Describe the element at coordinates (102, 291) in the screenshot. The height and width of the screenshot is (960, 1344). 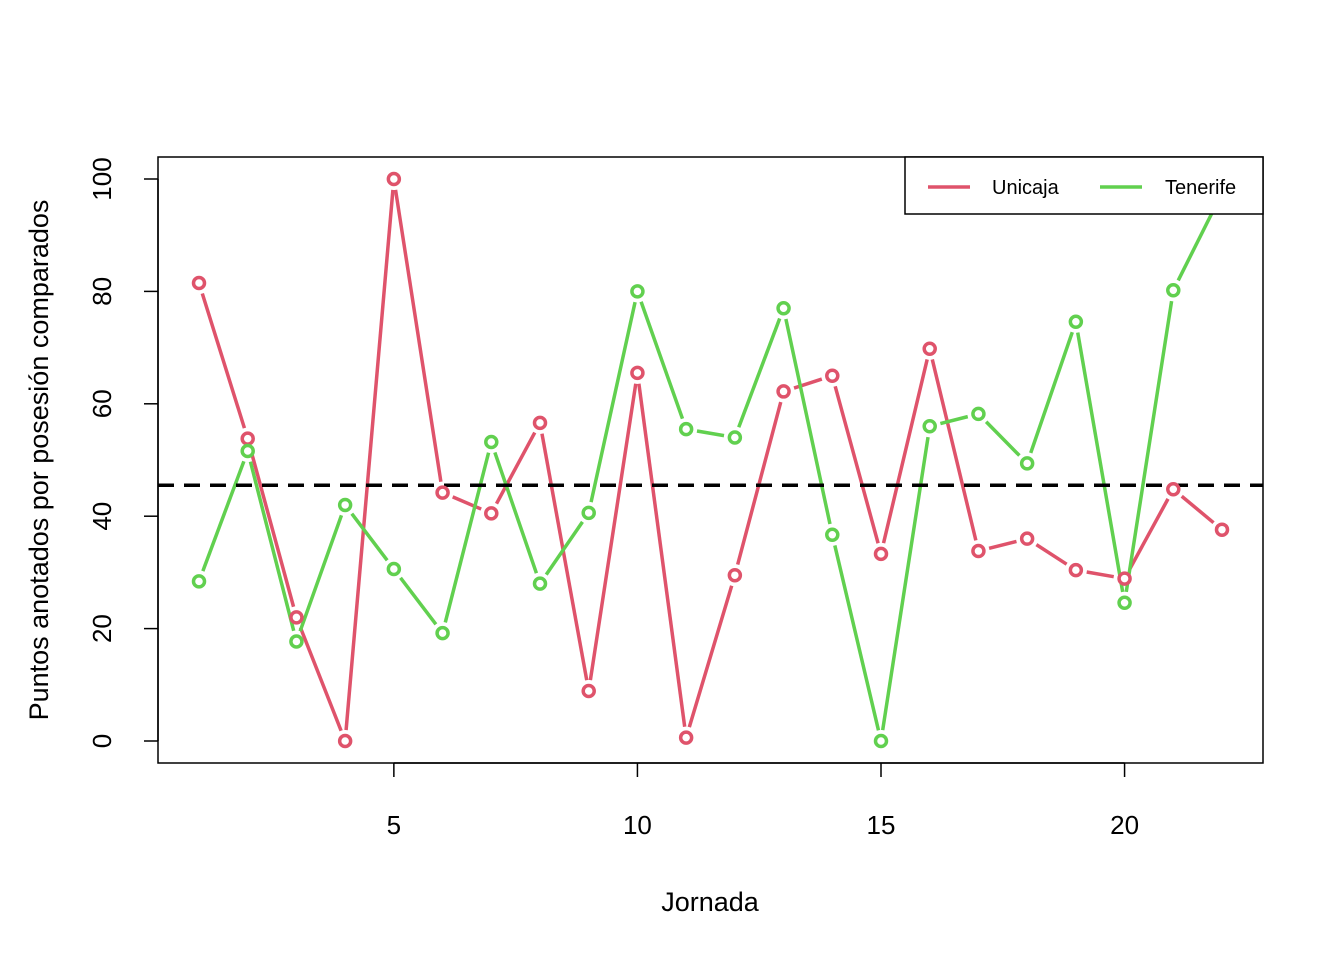
I see `y-tick-label: 80` at that location.